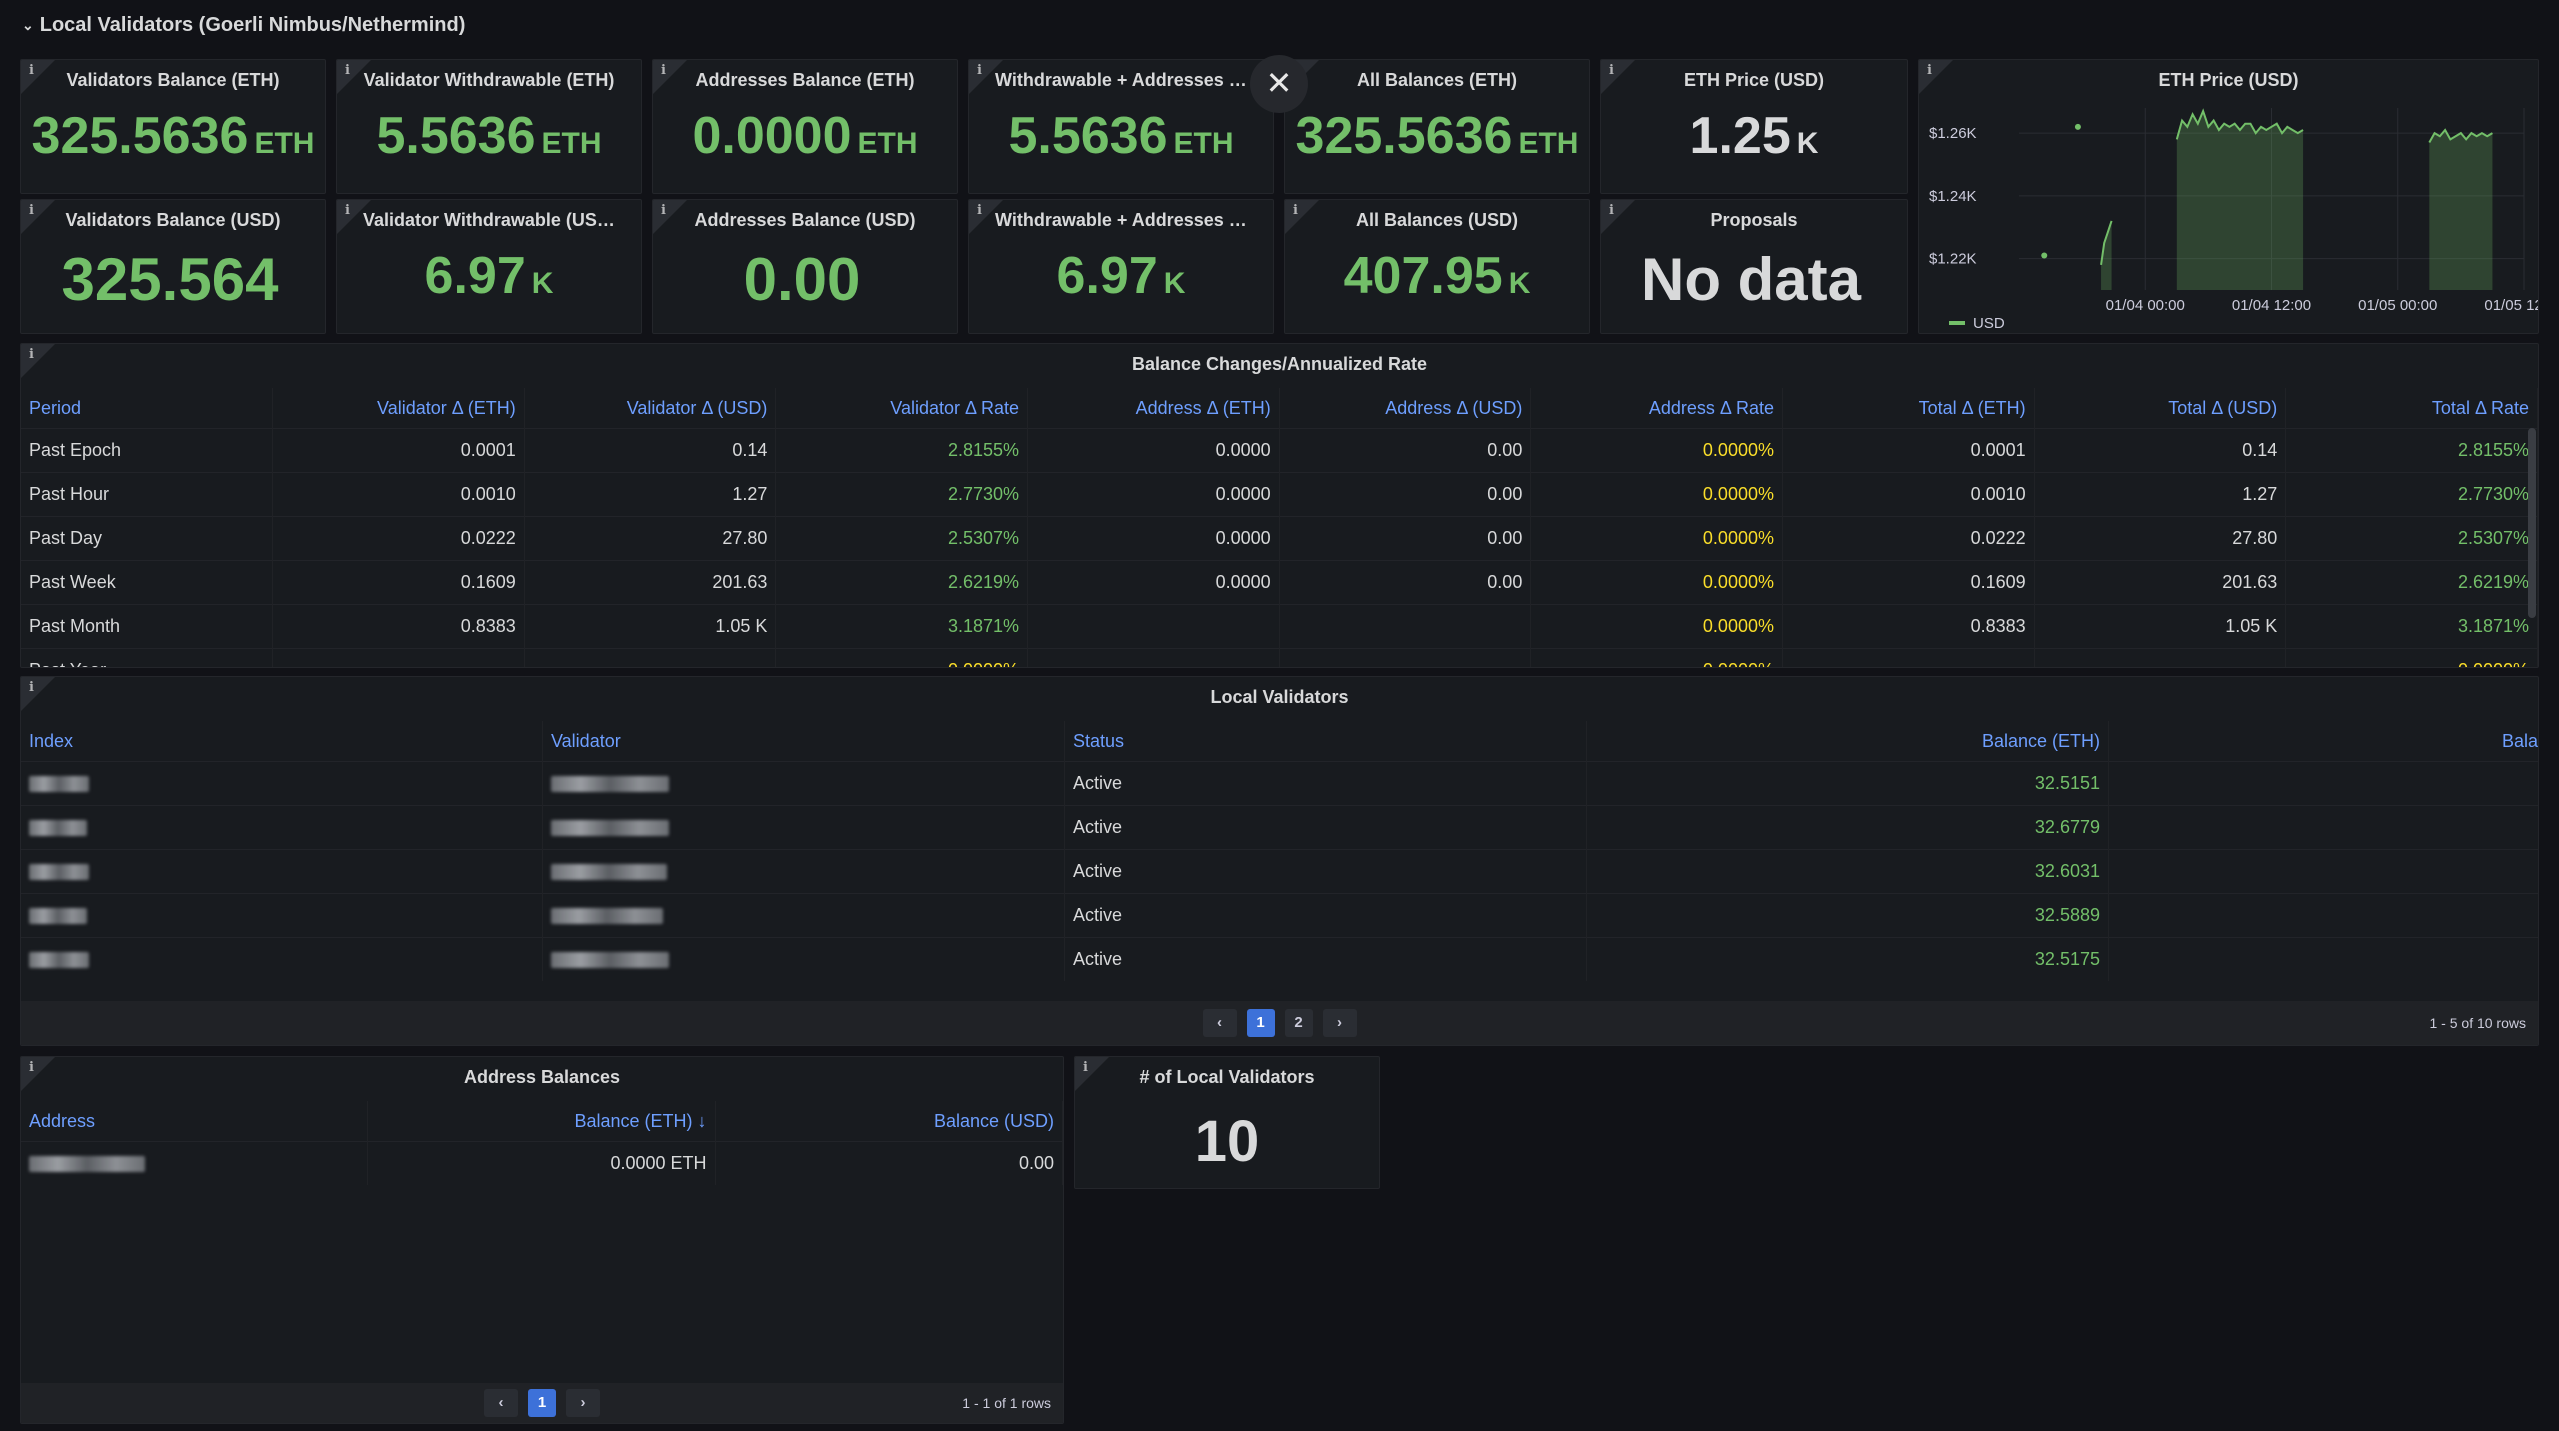 This screenshot has height=1431, width=2559. I want to click on table-cell: 2.7730%, so click(902, 494).